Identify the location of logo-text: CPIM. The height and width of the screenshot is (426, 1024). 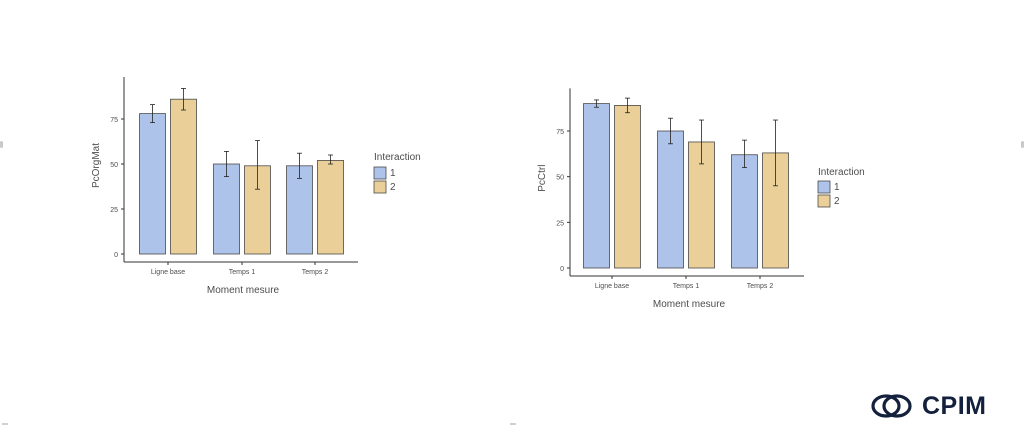
(954, 405).